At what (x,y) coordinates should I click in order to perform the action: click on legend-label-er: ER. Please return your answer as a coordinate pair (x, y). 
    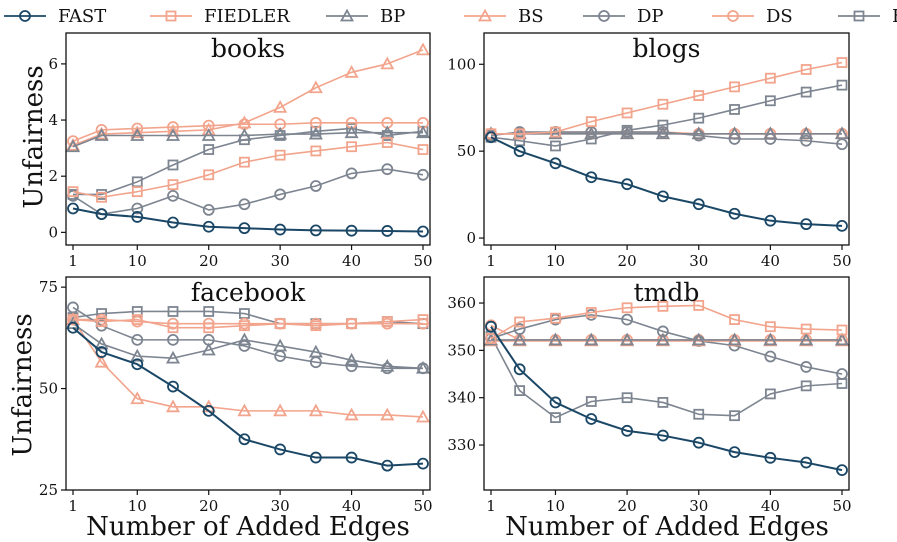
    Looking at the image, I should click on (894, 16).